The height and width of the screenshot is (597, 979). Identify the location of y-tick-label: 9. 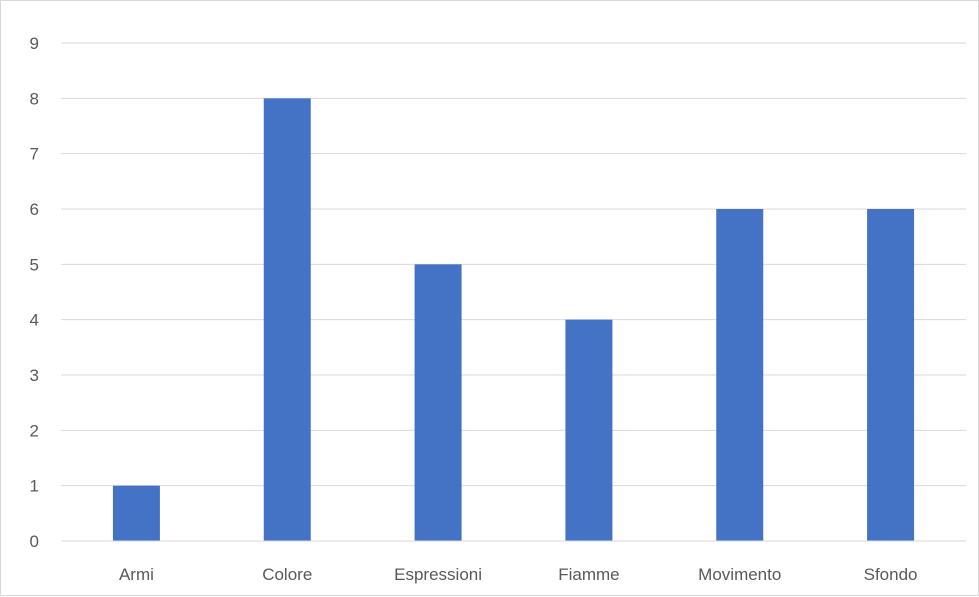
(34, 43).